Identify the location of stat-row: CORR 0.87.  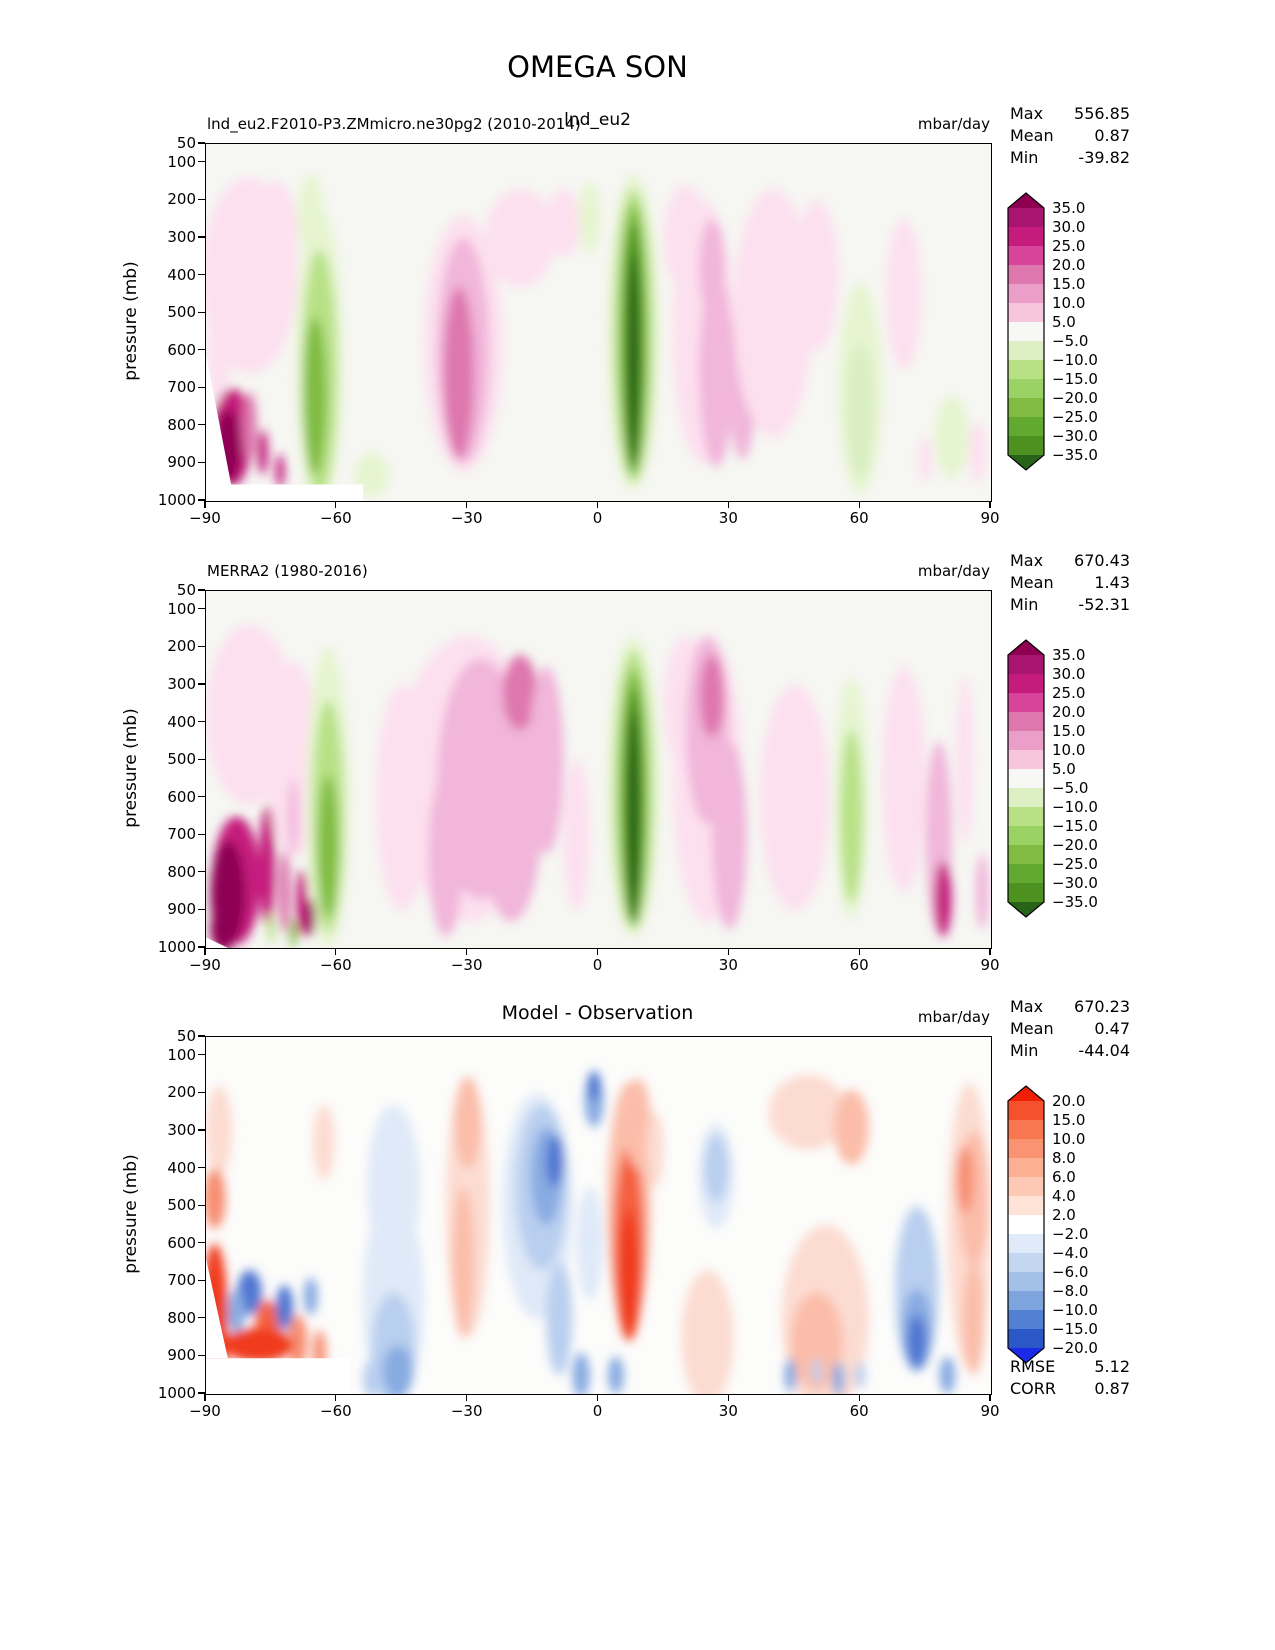
(1070, 1389).